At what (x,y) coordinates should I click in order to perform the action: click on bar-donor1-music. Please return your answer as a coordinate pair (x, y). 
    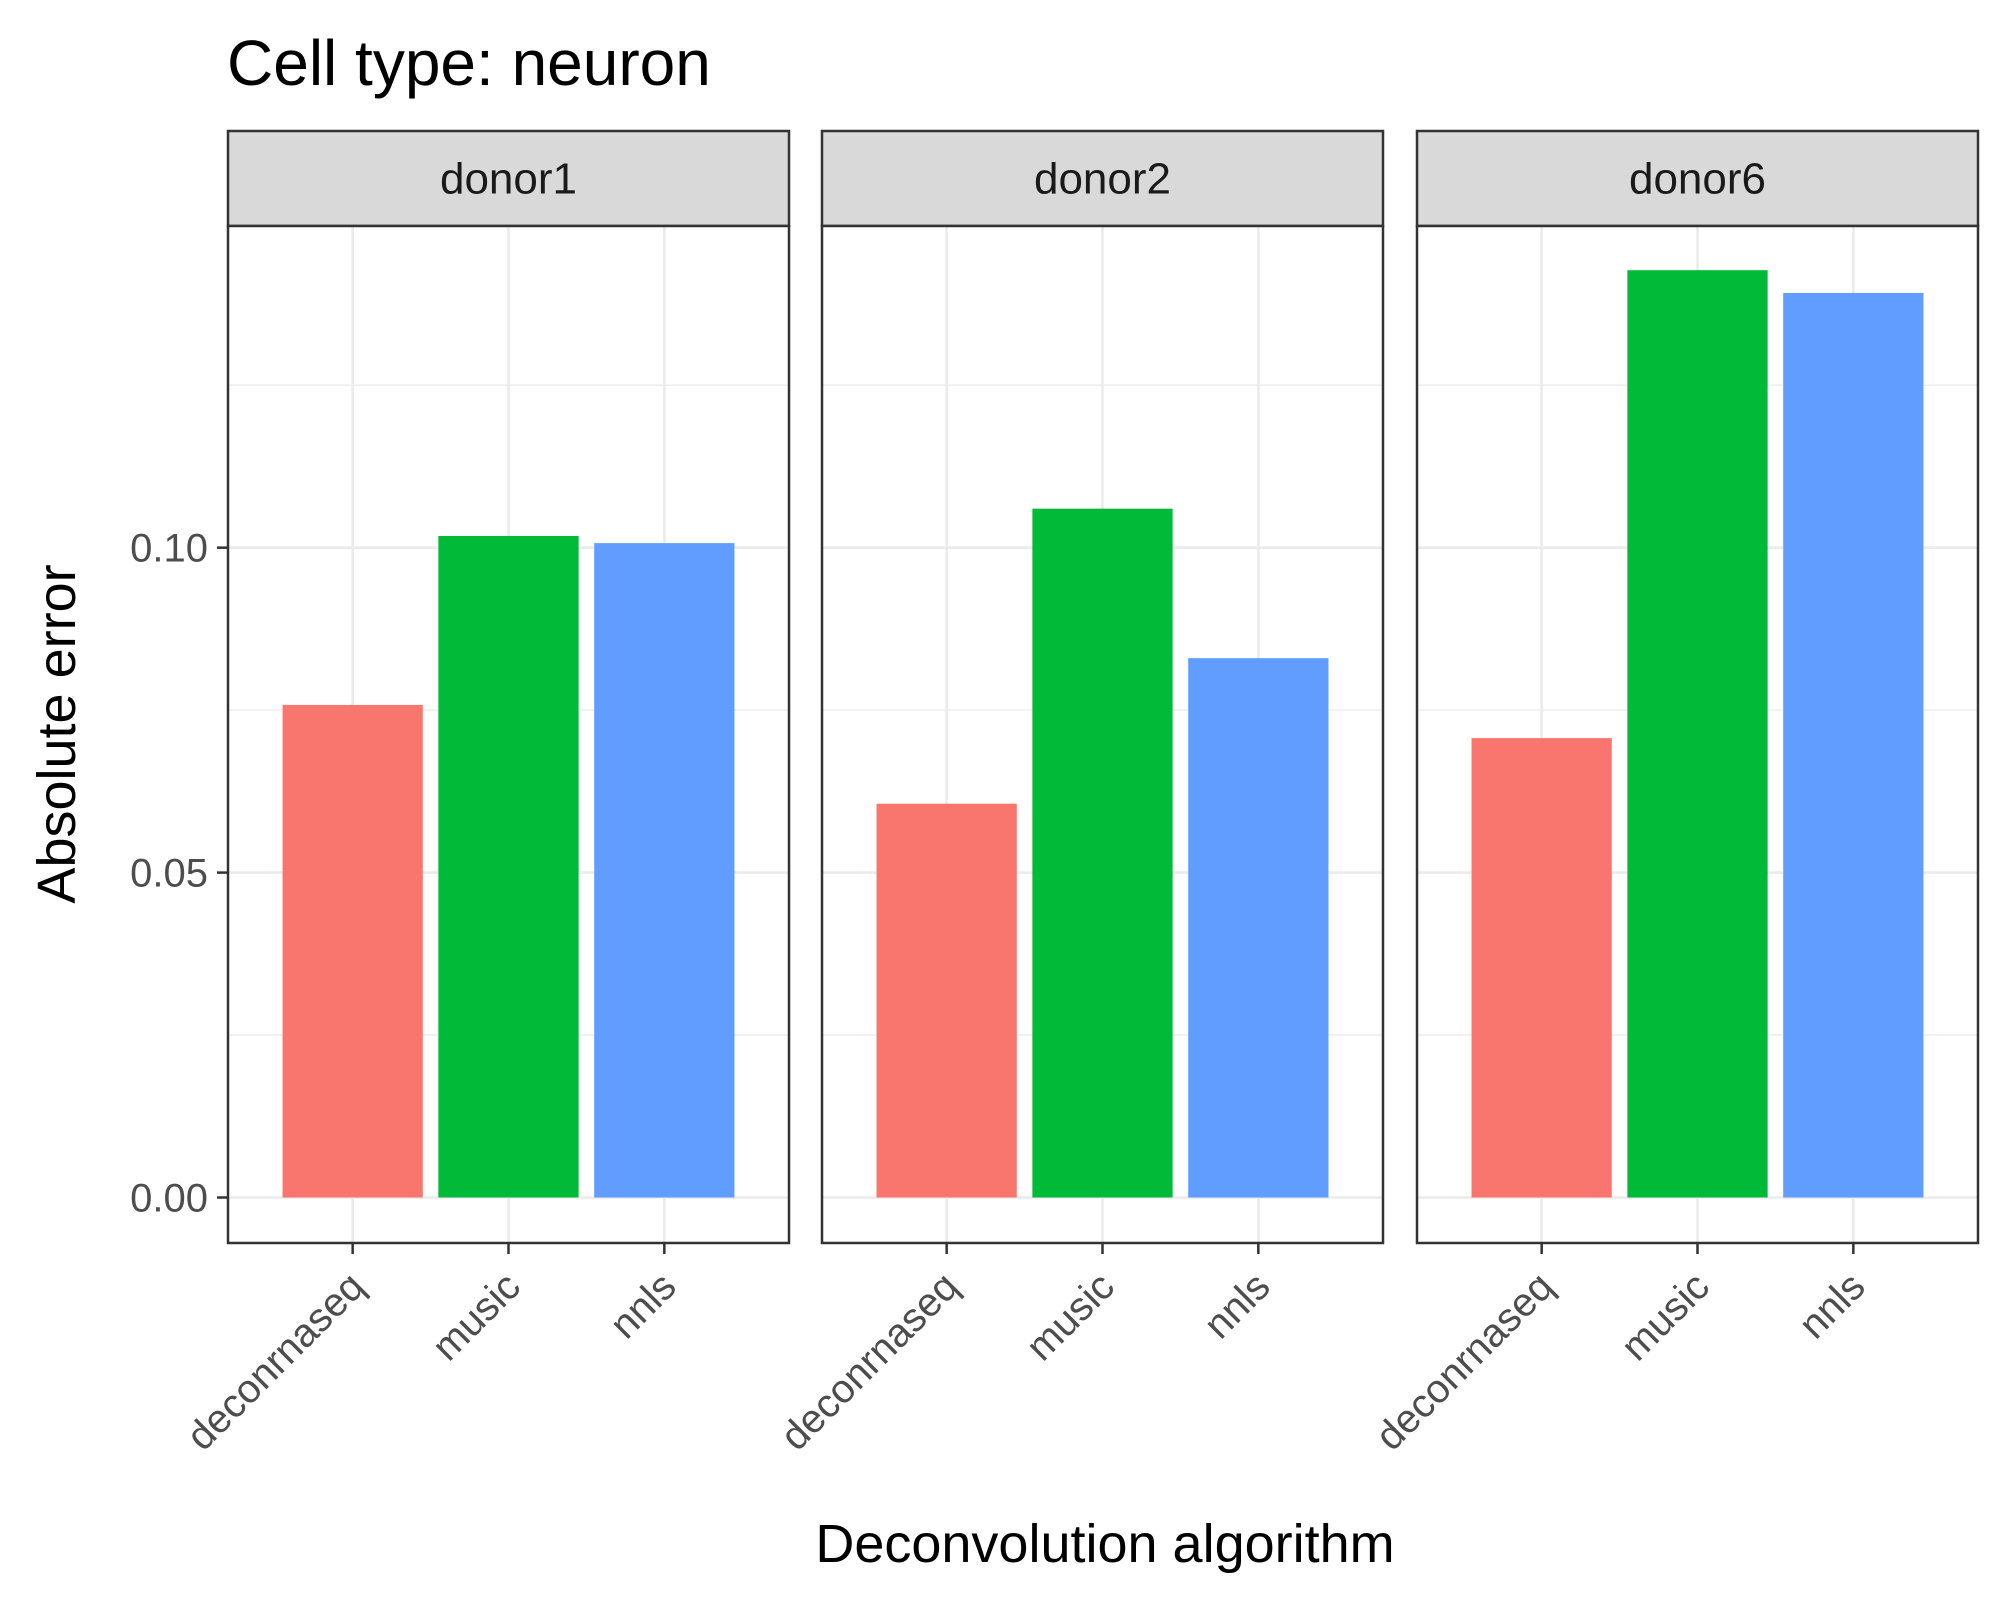
    Looking at the image, I should click on (508, 866).